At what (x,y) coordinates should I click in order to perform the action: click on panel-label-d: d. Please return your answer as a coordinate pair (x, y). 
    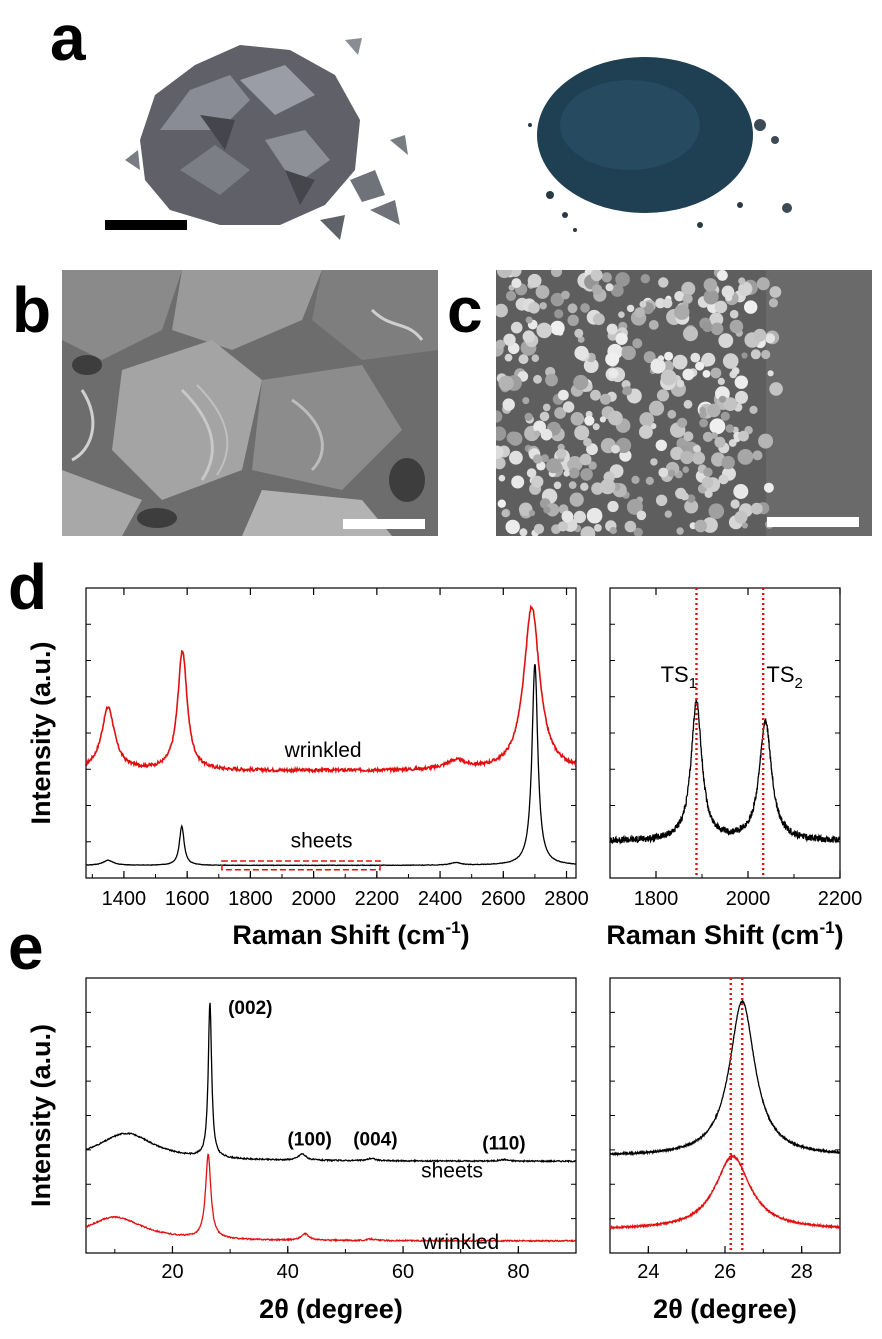
    Looking at the image, I should click on (28, 587).